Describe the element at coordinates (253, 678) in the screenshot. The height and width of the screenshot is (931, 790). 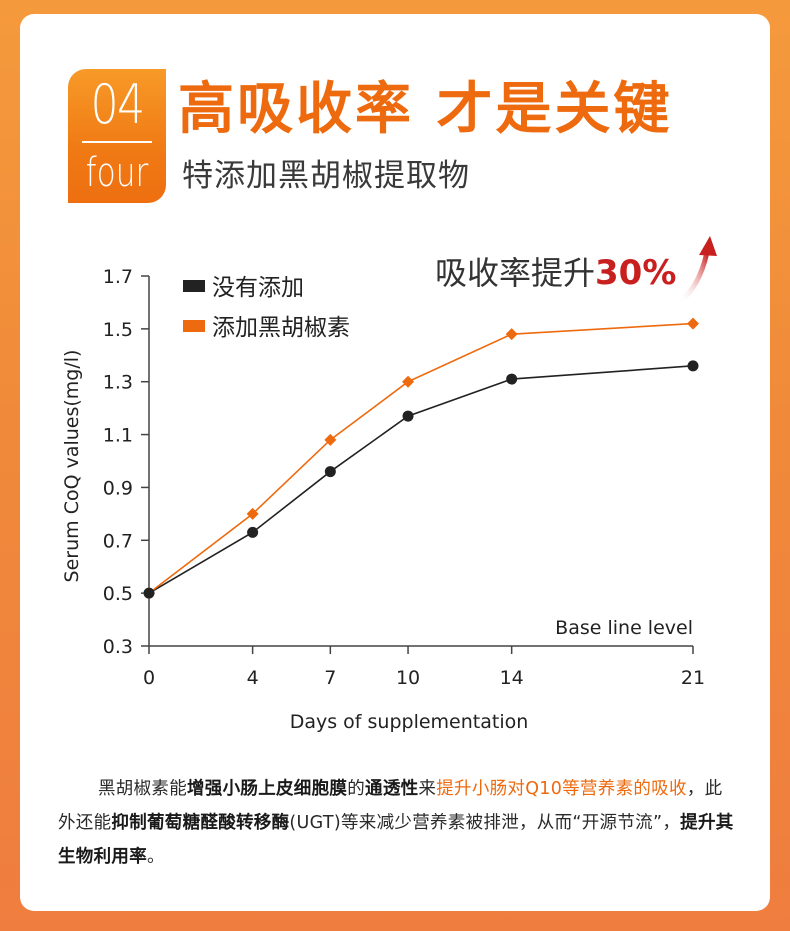
I see `x-tick-label: 4` at that location.